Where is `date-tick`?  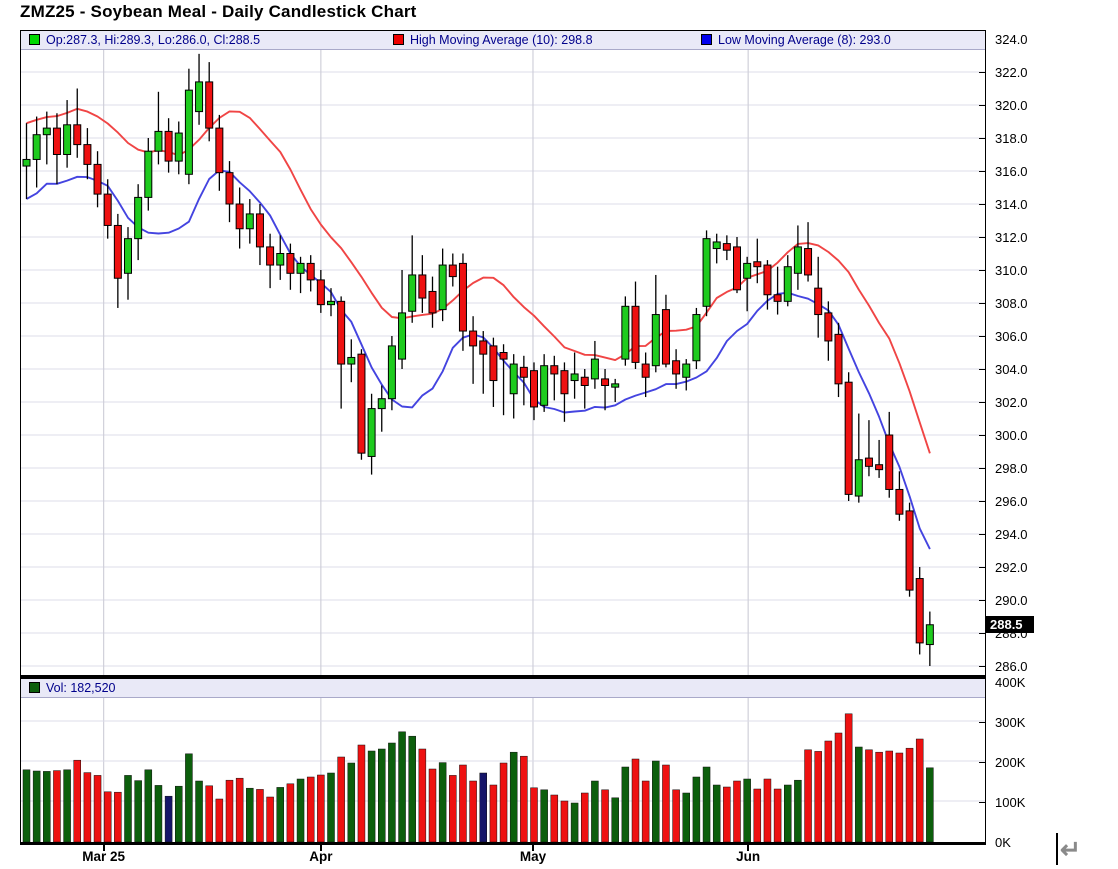
date-tick is located at coordinates (320, 848).